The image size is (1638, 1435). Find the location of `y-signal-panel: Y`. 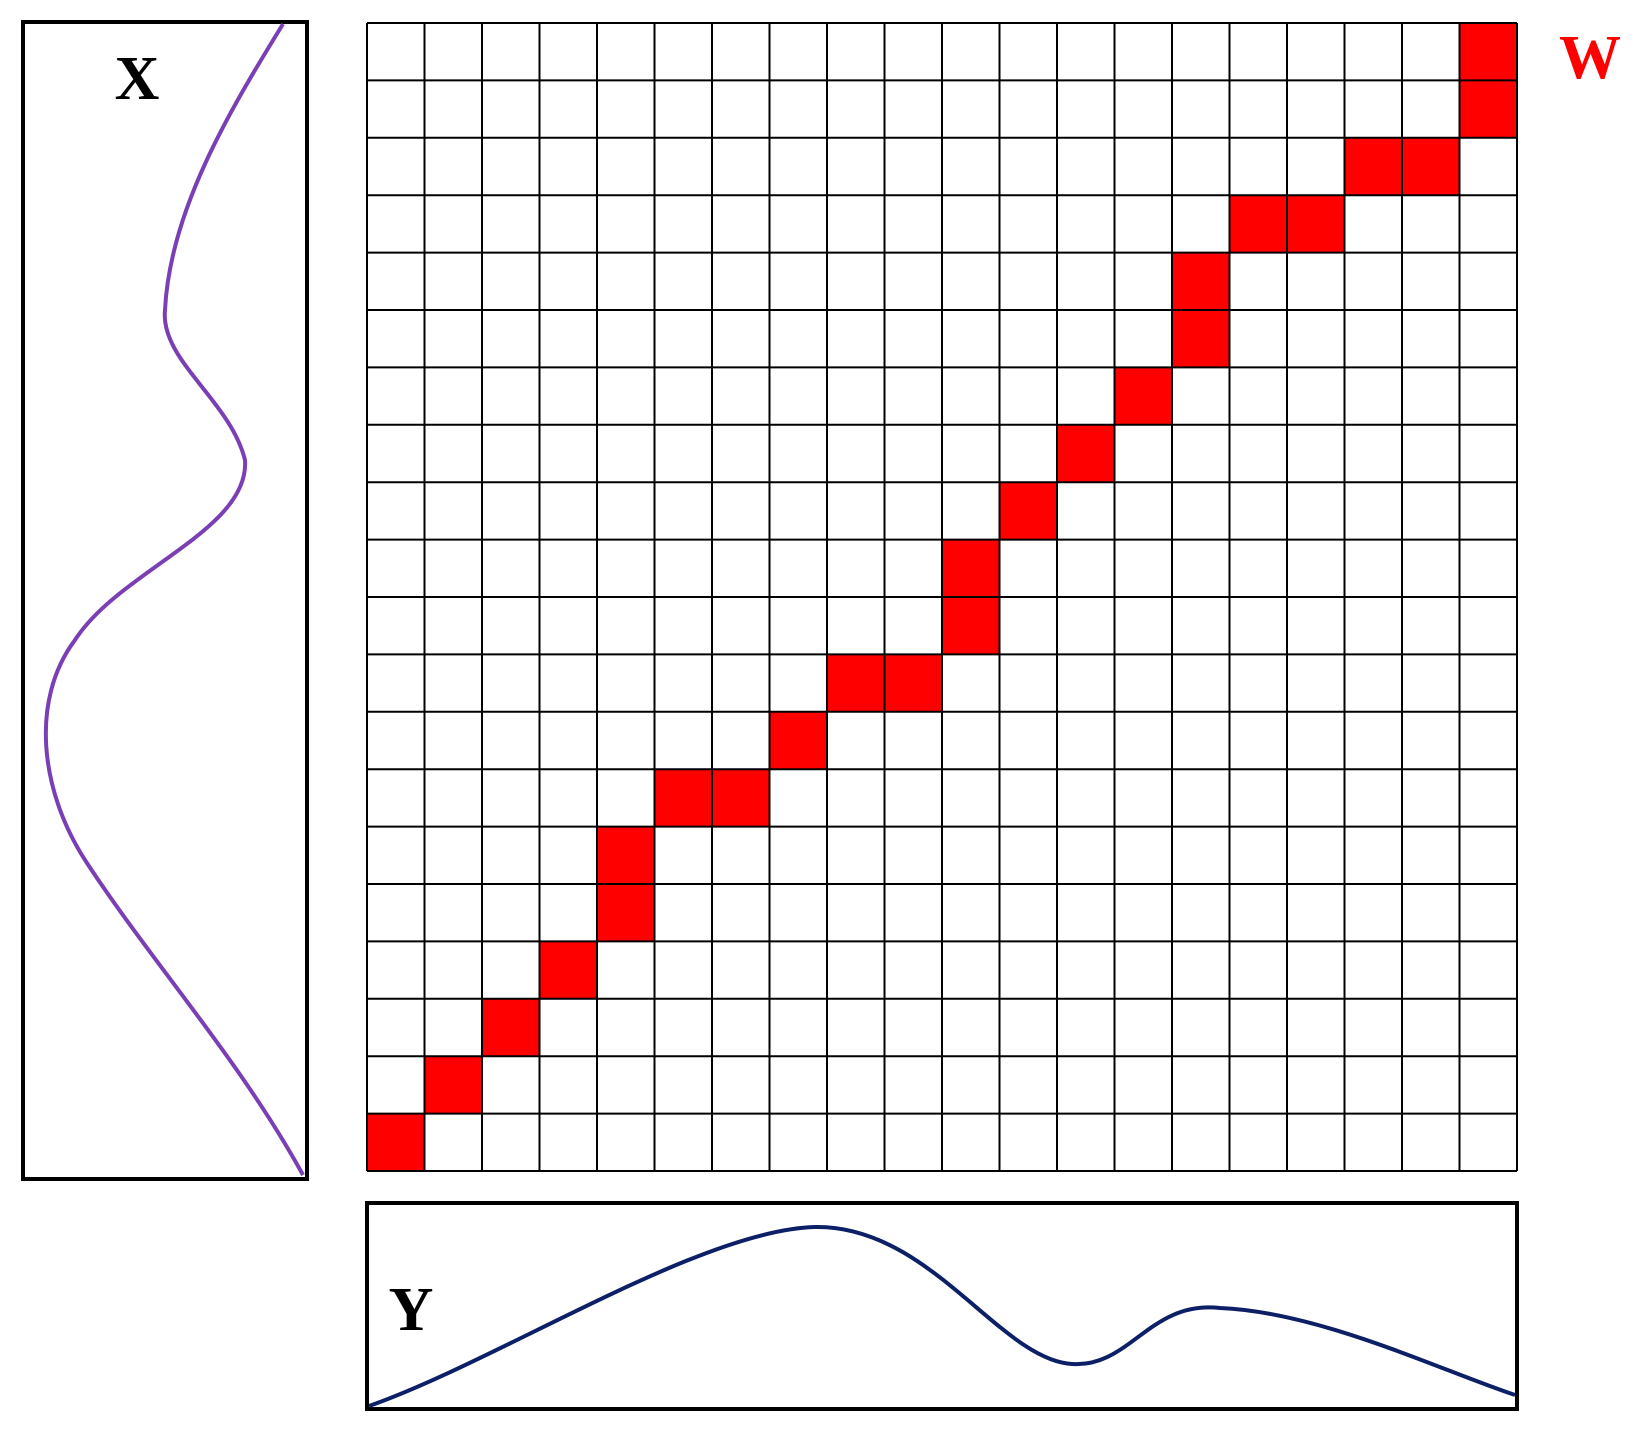

y-signal-panel: Y is located at coordinates (942, 1306).